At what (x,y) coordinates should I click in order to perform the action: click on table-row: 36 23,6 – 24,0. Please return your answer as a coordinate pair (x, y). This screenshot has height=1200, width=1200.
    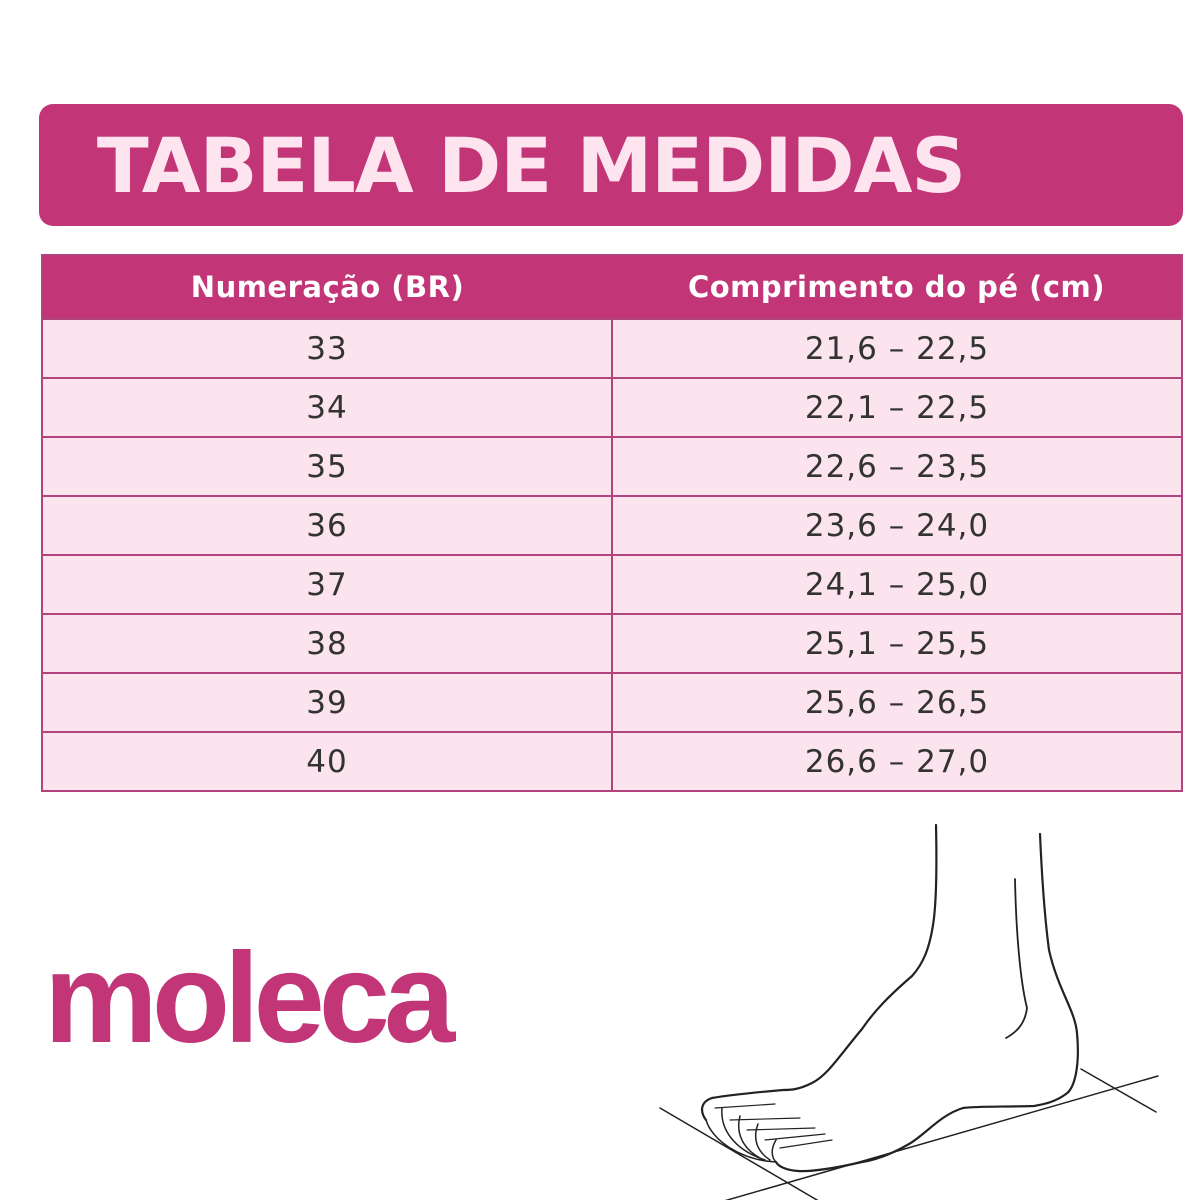
    Looking at the image, I should click on (612, 525).